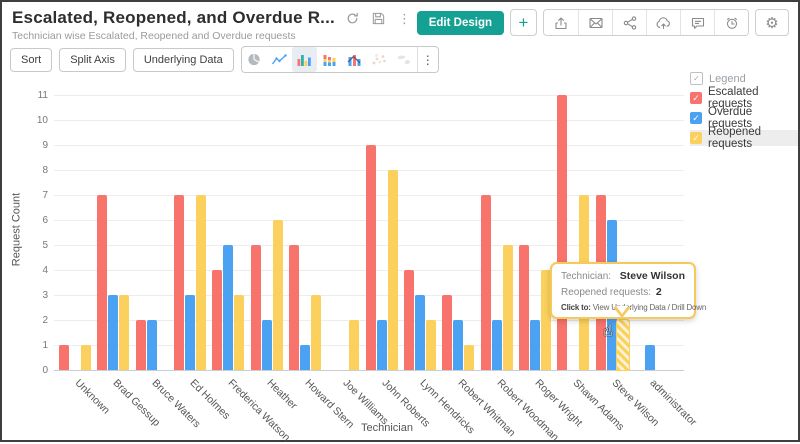 The image size is (800, 444). I want to click on bar-overdue-requests-howard-stern, so click(304, 357).